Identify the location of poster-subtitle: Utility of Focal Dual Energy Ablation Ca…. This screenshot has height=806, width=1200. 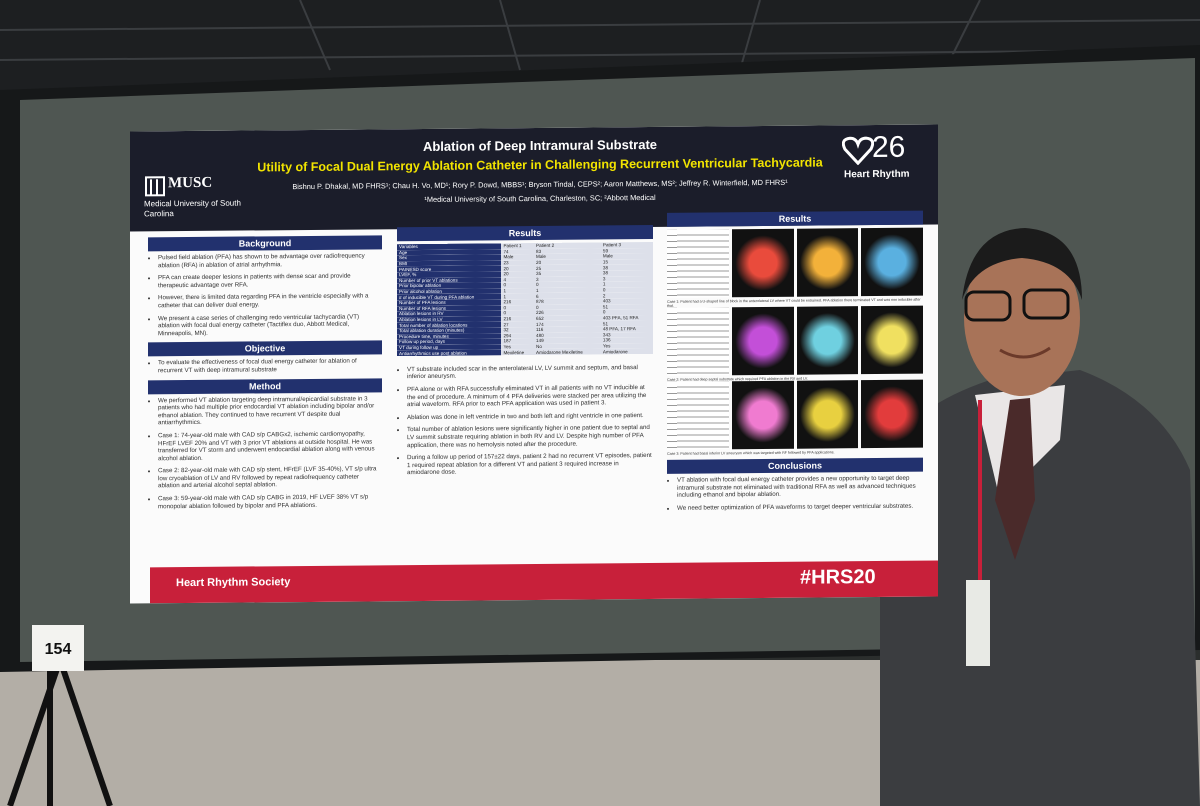
(540, 165).